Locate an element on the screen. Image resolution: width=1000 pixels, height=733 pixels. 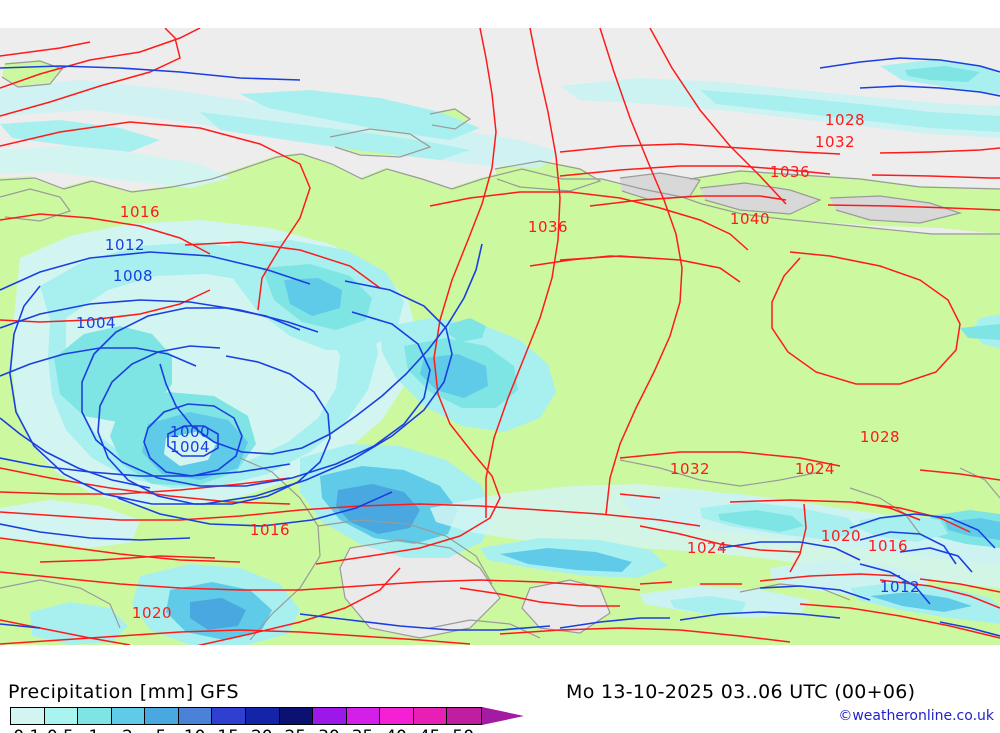
isobar-label-1024-l1024b: 1024 is located at coordinates (707, 548).